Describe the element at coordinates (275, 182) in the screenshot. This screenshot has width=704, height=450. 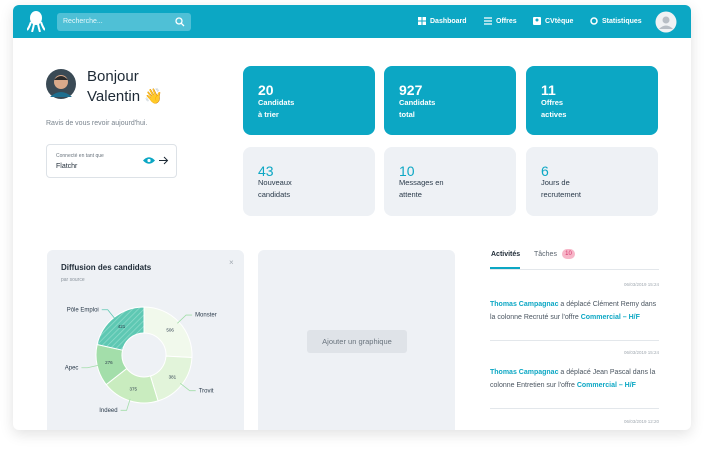
I see `stat-label: Nouveaux` at that location.